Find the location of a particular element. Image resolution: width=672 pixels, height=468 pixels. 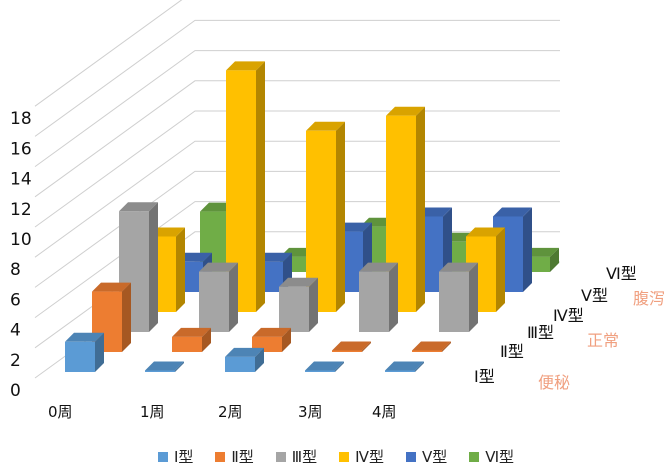

series-axis-label: Ⅲ型 is located at coordinates (540, 332).